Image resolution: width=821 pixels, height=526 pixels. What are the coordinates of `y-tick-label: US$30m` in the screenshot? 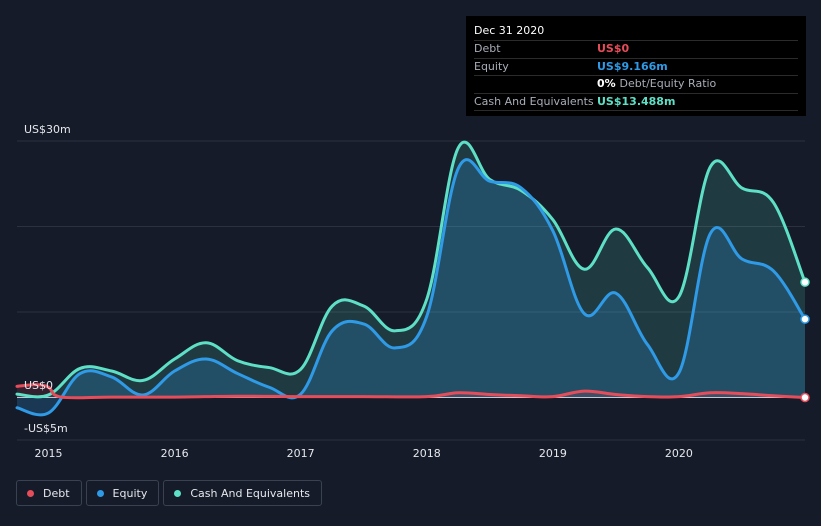 It's located at (47, 129).